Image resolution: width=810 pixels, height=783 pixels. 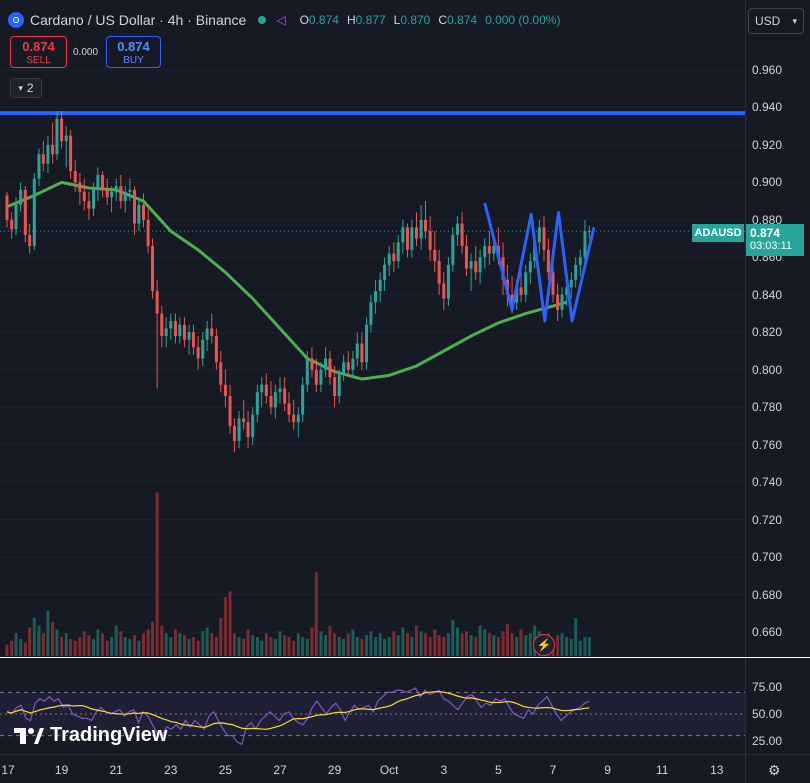 I want to click on settings-icon: ⚙, so click(x=774, y=770).